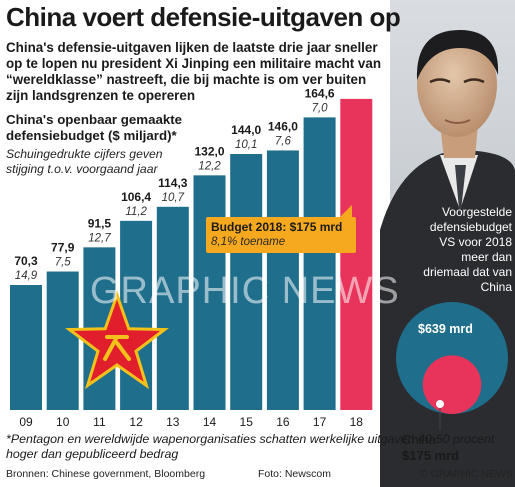  Describe the element at coordinates (100, 223) in the screenshot. I see `value-label: 91,5` at that location.